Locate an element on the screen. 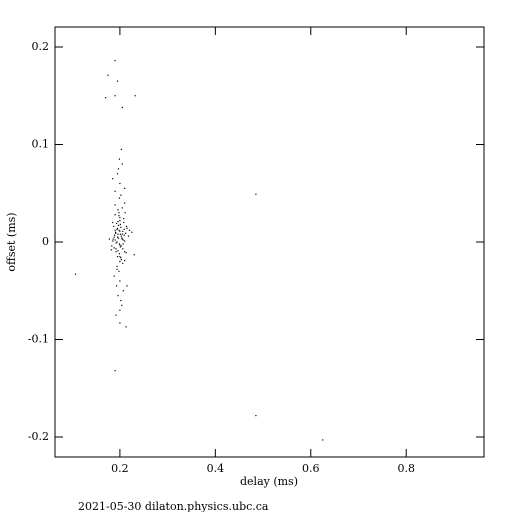 Image resolution: width=512 pixels, height=516 pixels. x-tick-label: 0.8 is located at coordinates (406, 468).